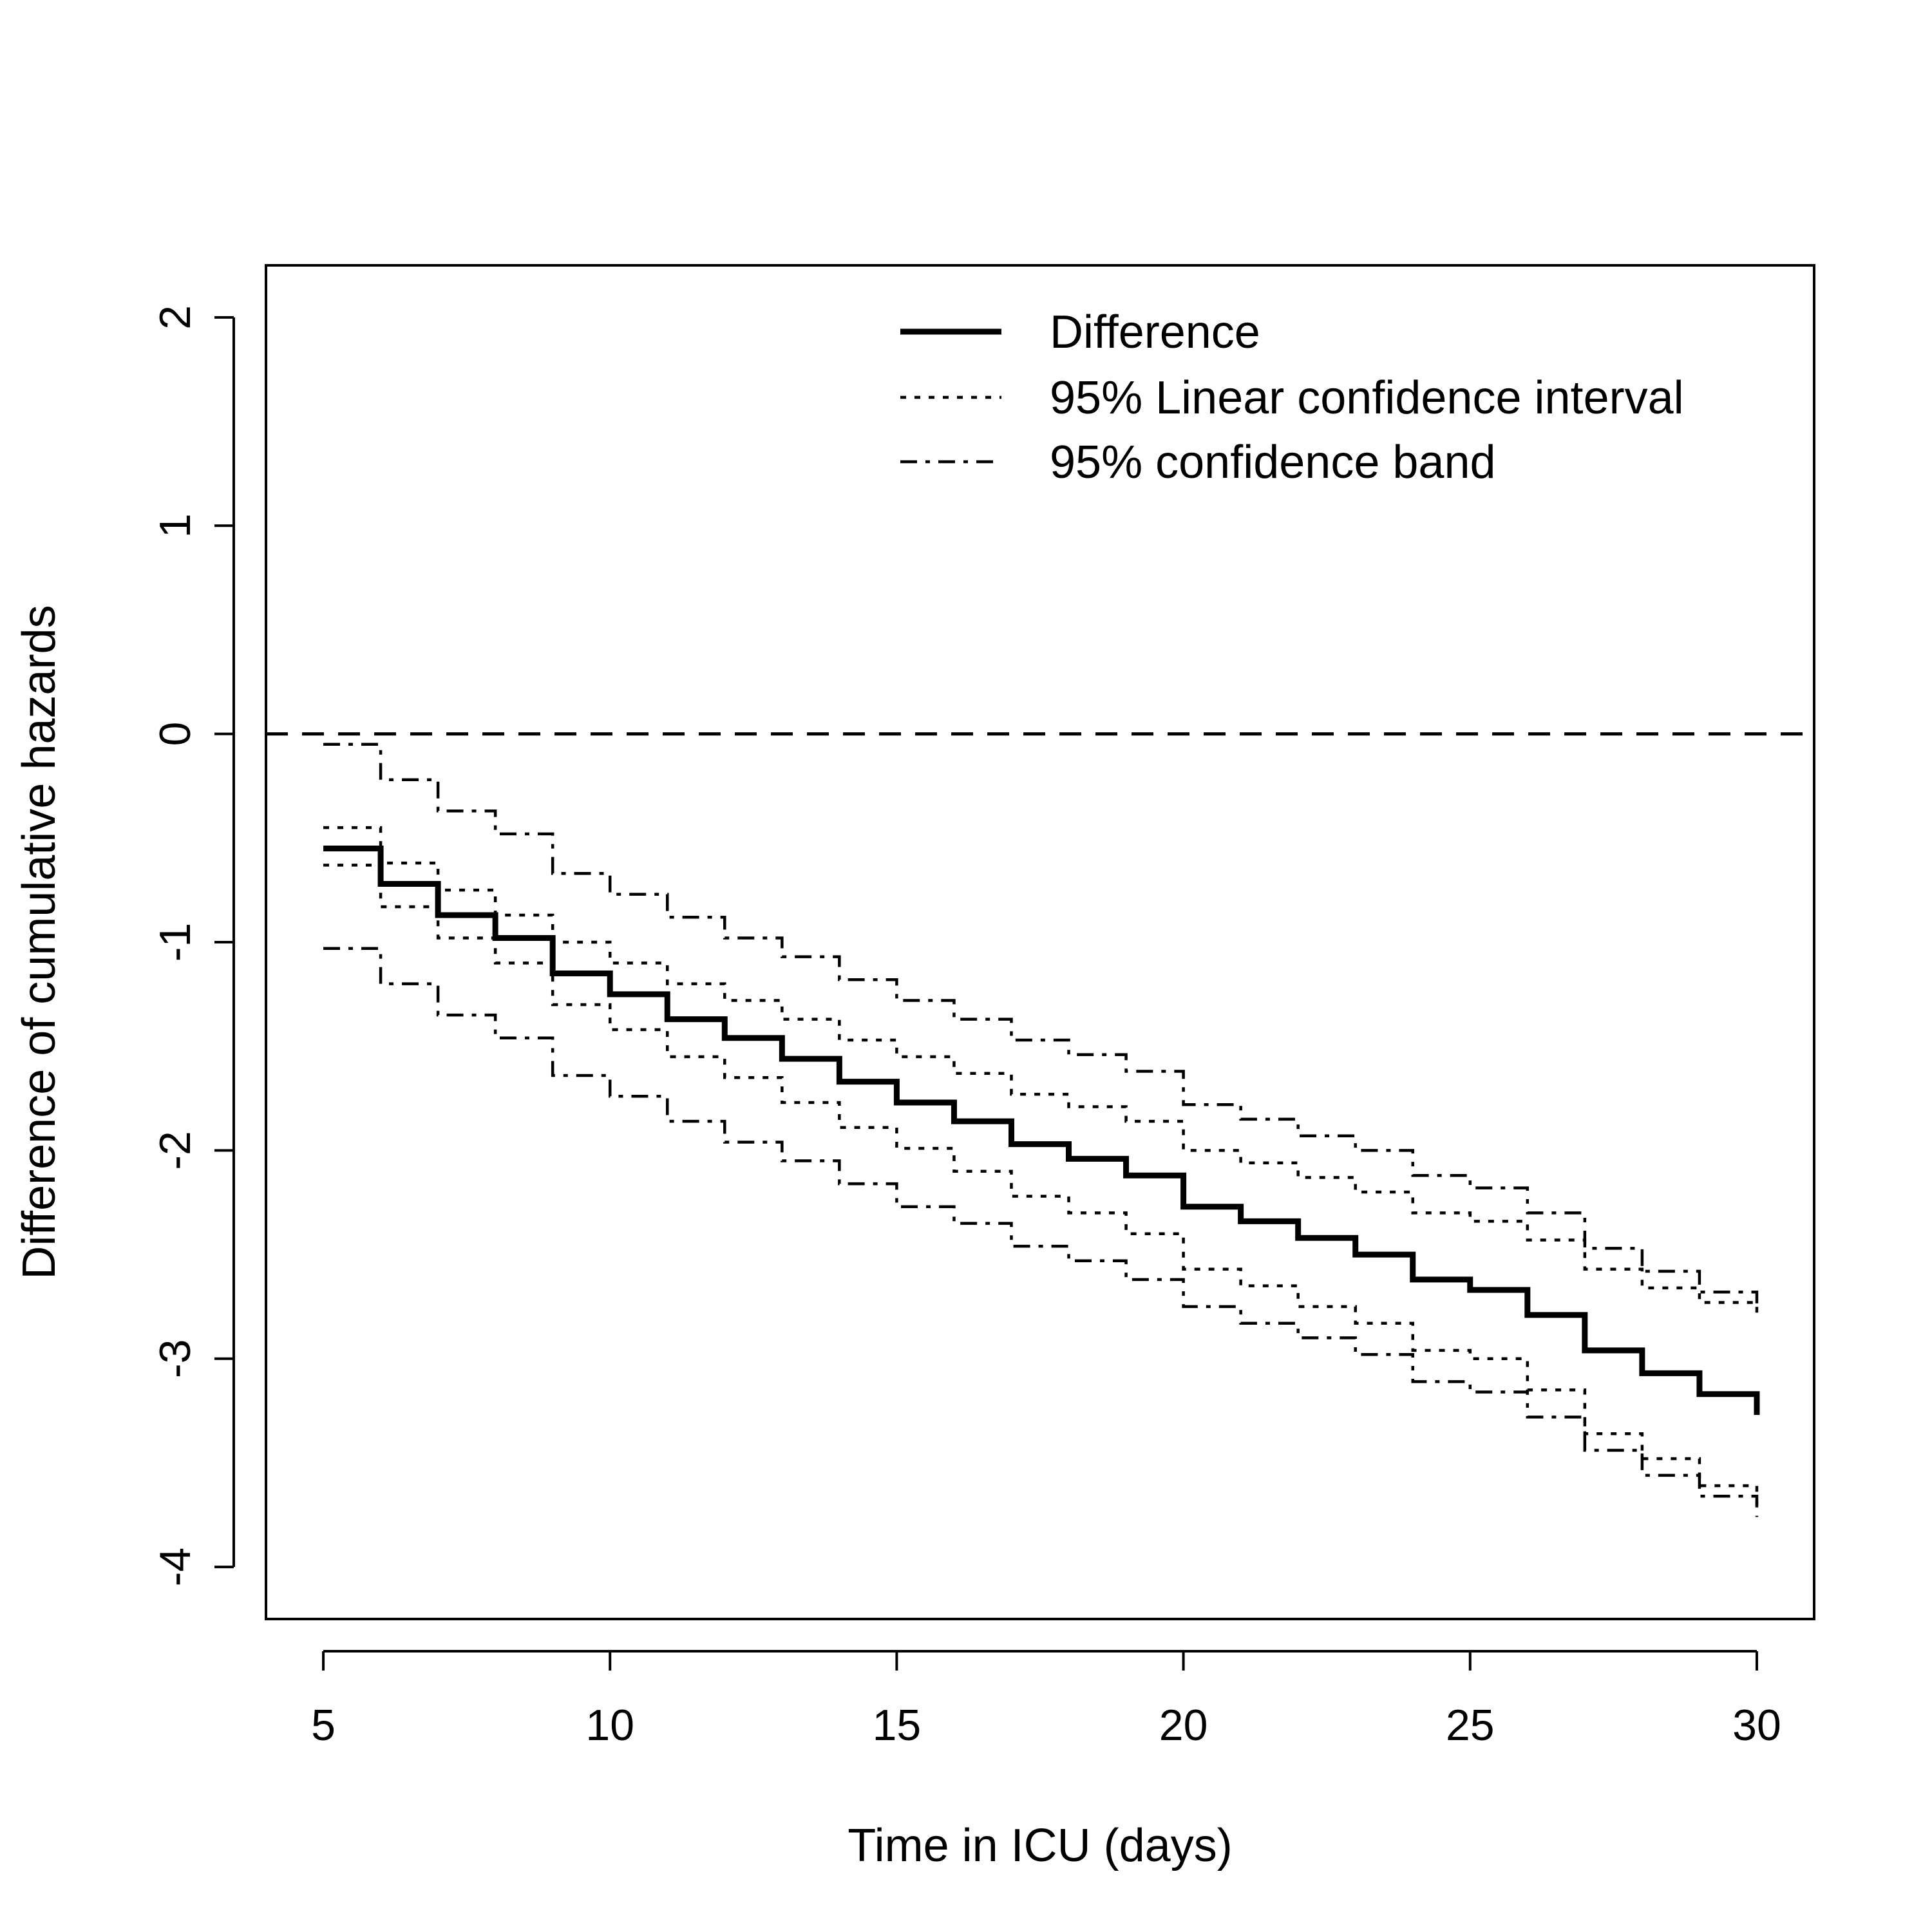  I want to click on y-tick-label: -2, so click(175, 1150).